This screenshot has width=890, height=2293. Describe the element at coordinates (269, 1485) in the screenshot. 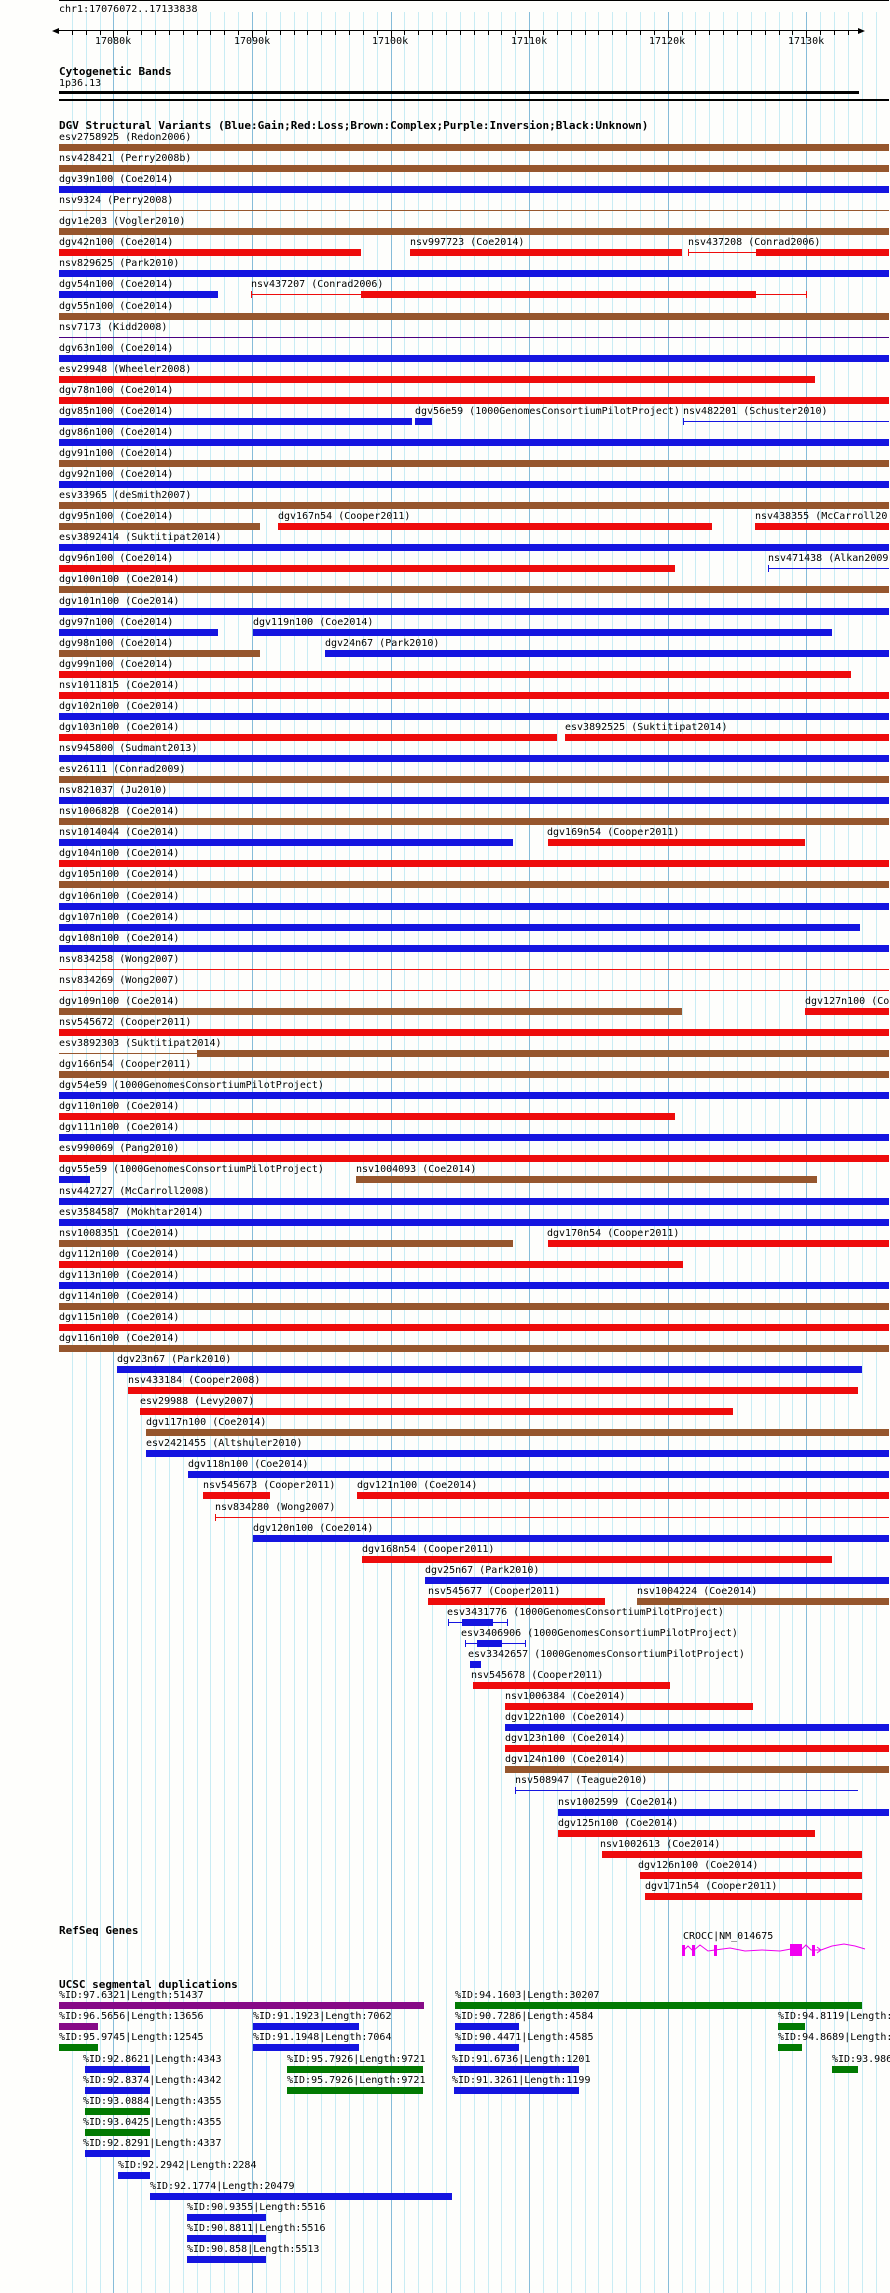

I see `variant-label: nsv545673 (Cooper2011)` at that location.